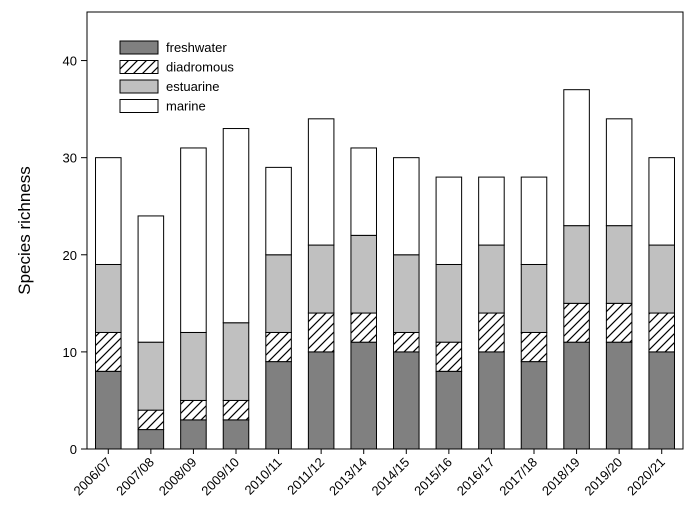  What do you see at coordinates (220, 477) in the screenshot?
I see `x-tick-label: 2009/10` at bounding box center [220, 477].